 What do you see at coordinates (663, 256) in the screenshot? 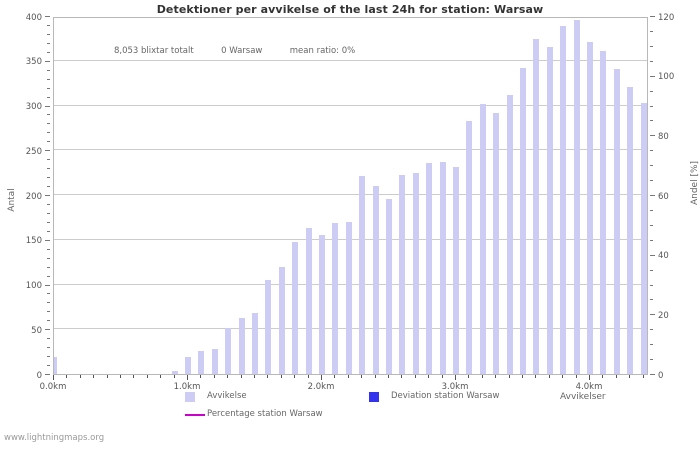
I see `axis-tick-label: 40` at bounding box center [663, 256].